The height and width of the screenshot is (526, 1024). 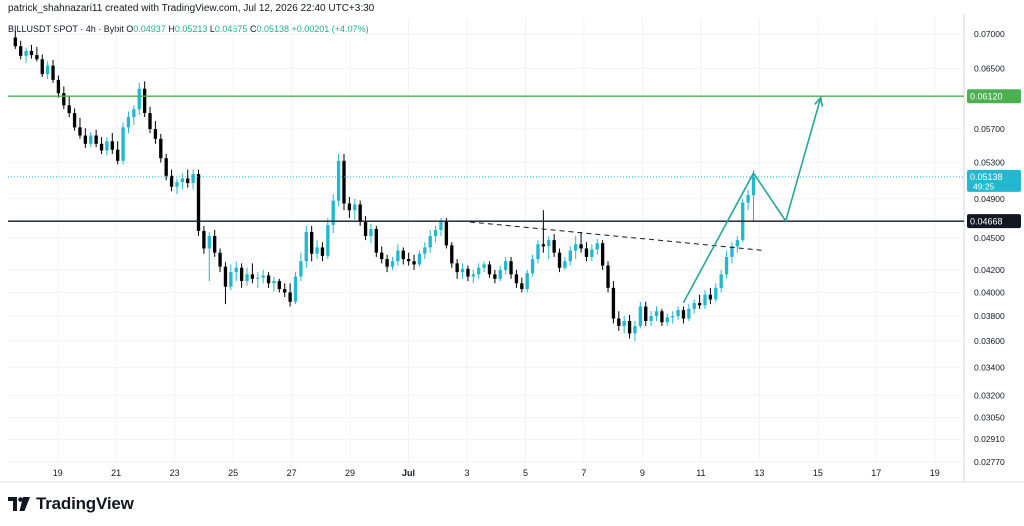 What do you see at coordinates (935, 473) in the screenshot?
I see `x-tick-label: 19` at bounding box center [935, 473].